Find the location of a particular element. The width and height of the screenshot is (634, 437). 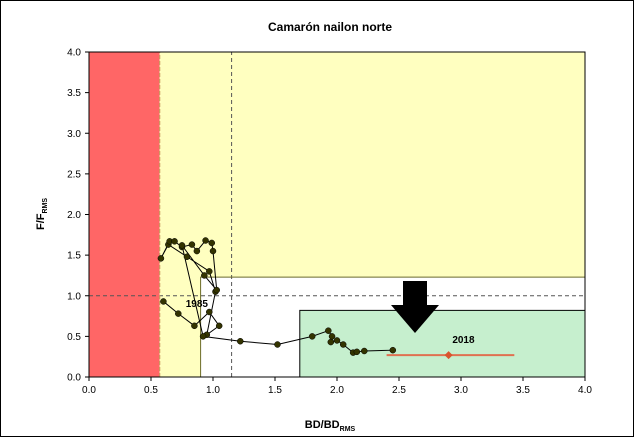

x-tick-label: 4.0 is located at coordinates (585, 390).